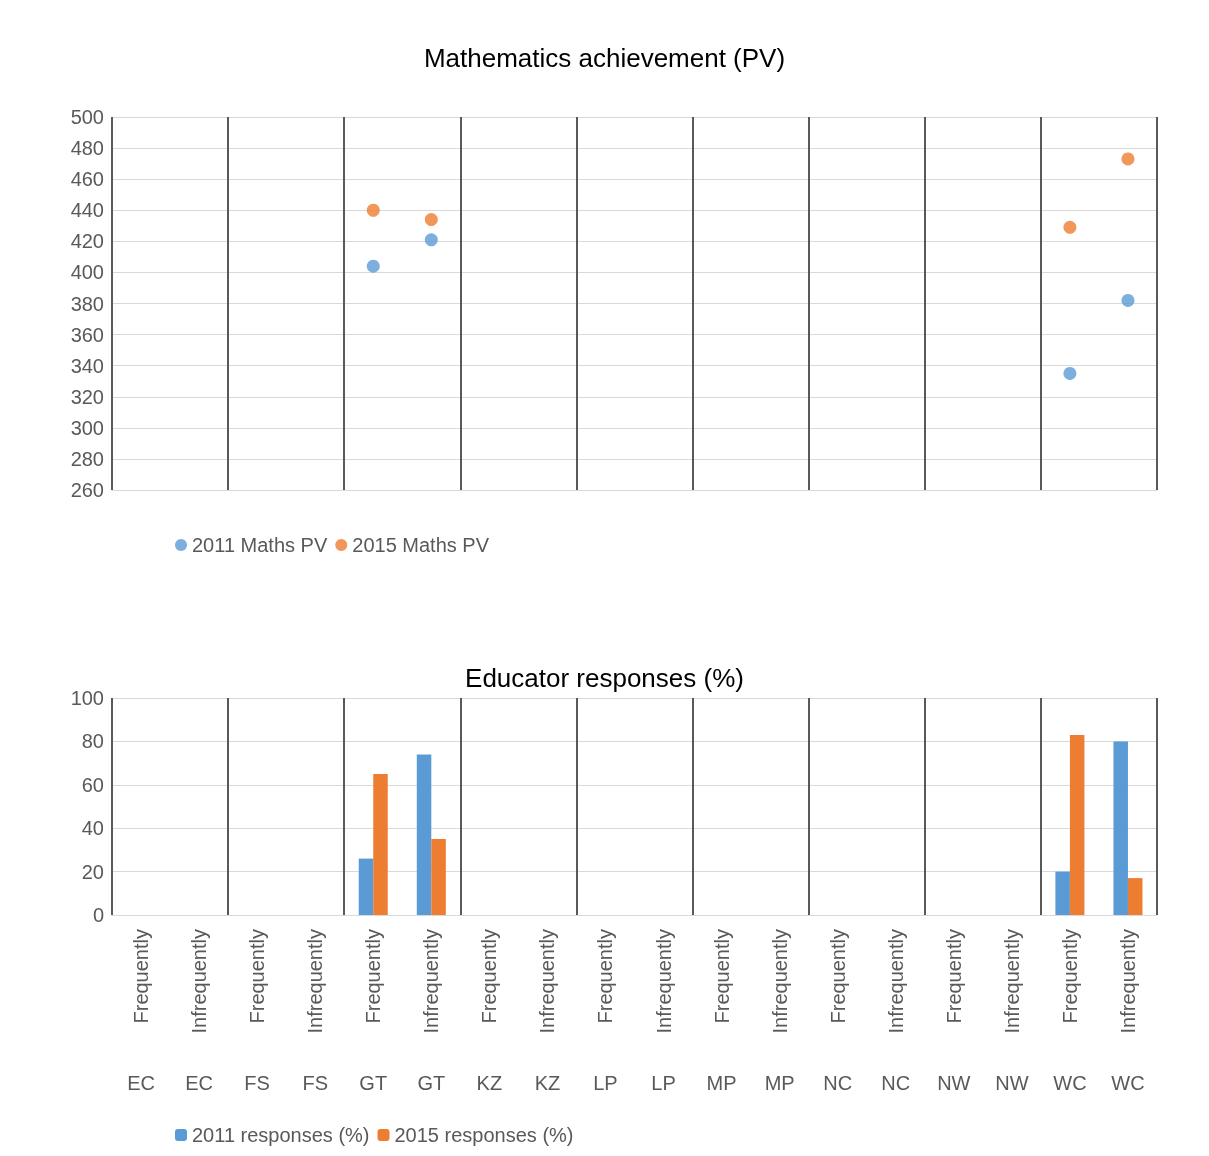 The width and height of the screenshot is (1209, 1156). I want to click on chart-title: Mathematics achievement (PV), so click(604, 58).